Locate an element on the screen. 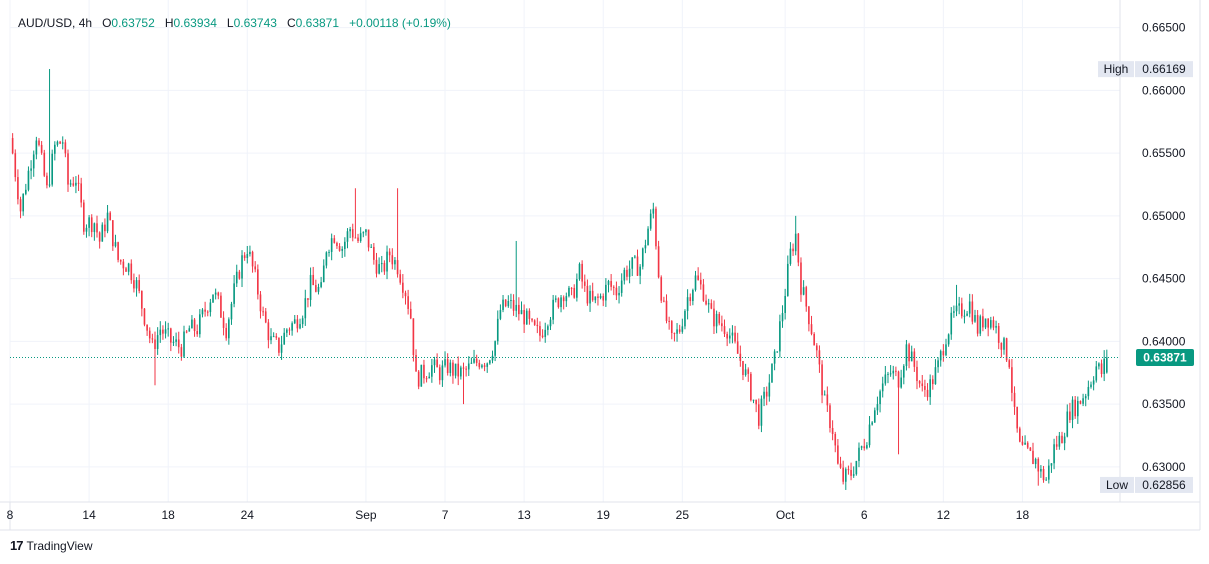  time-tick-label: 6 is located at coordinates (864, 515).